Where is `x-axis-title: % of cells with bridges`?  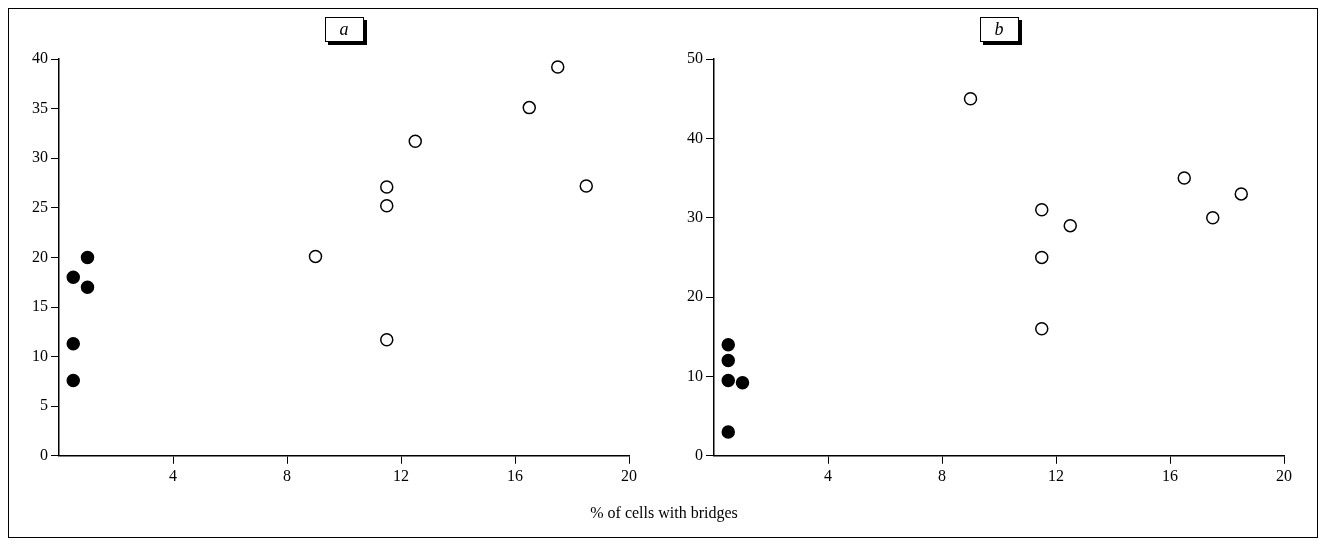
x-axis-title: % of cells with bridges is located at coordinates (664, 513).